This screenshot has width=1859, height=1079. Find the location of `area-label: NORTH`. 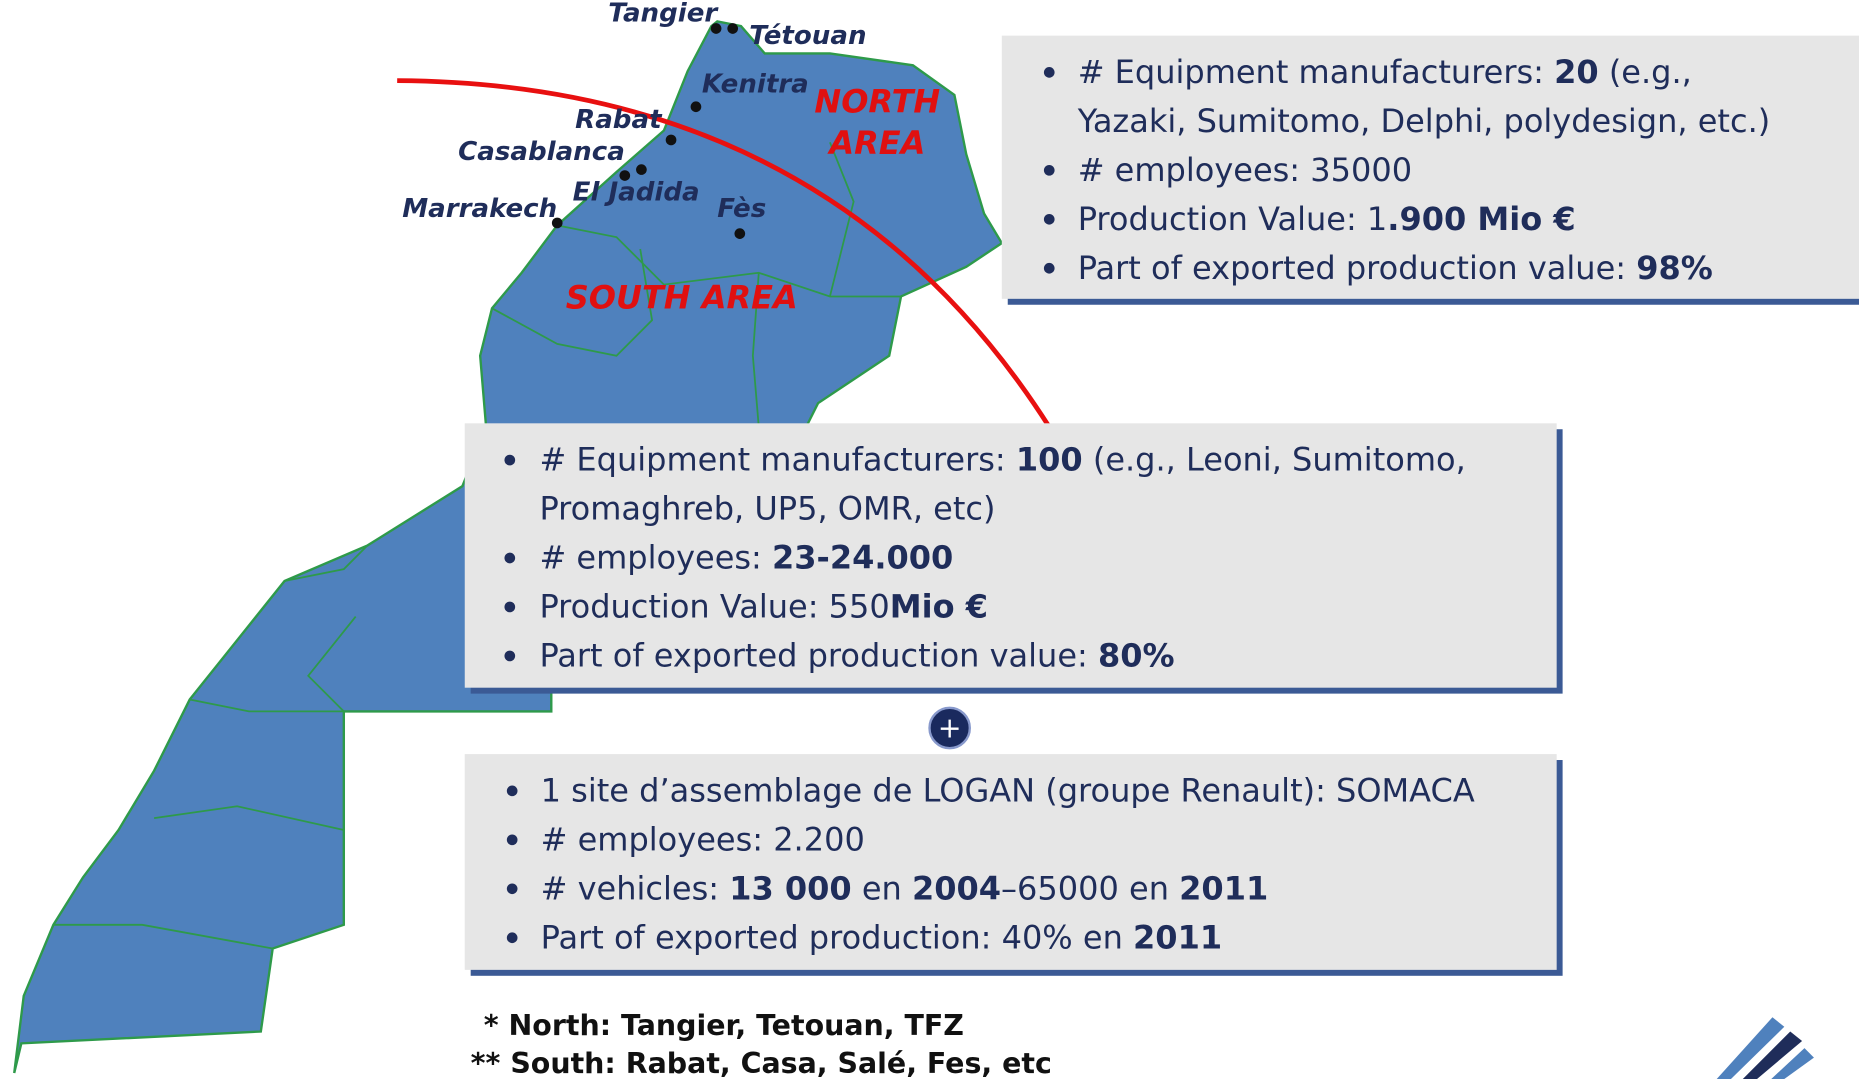

area-label: NORTH is located at coordinates (877, 102).